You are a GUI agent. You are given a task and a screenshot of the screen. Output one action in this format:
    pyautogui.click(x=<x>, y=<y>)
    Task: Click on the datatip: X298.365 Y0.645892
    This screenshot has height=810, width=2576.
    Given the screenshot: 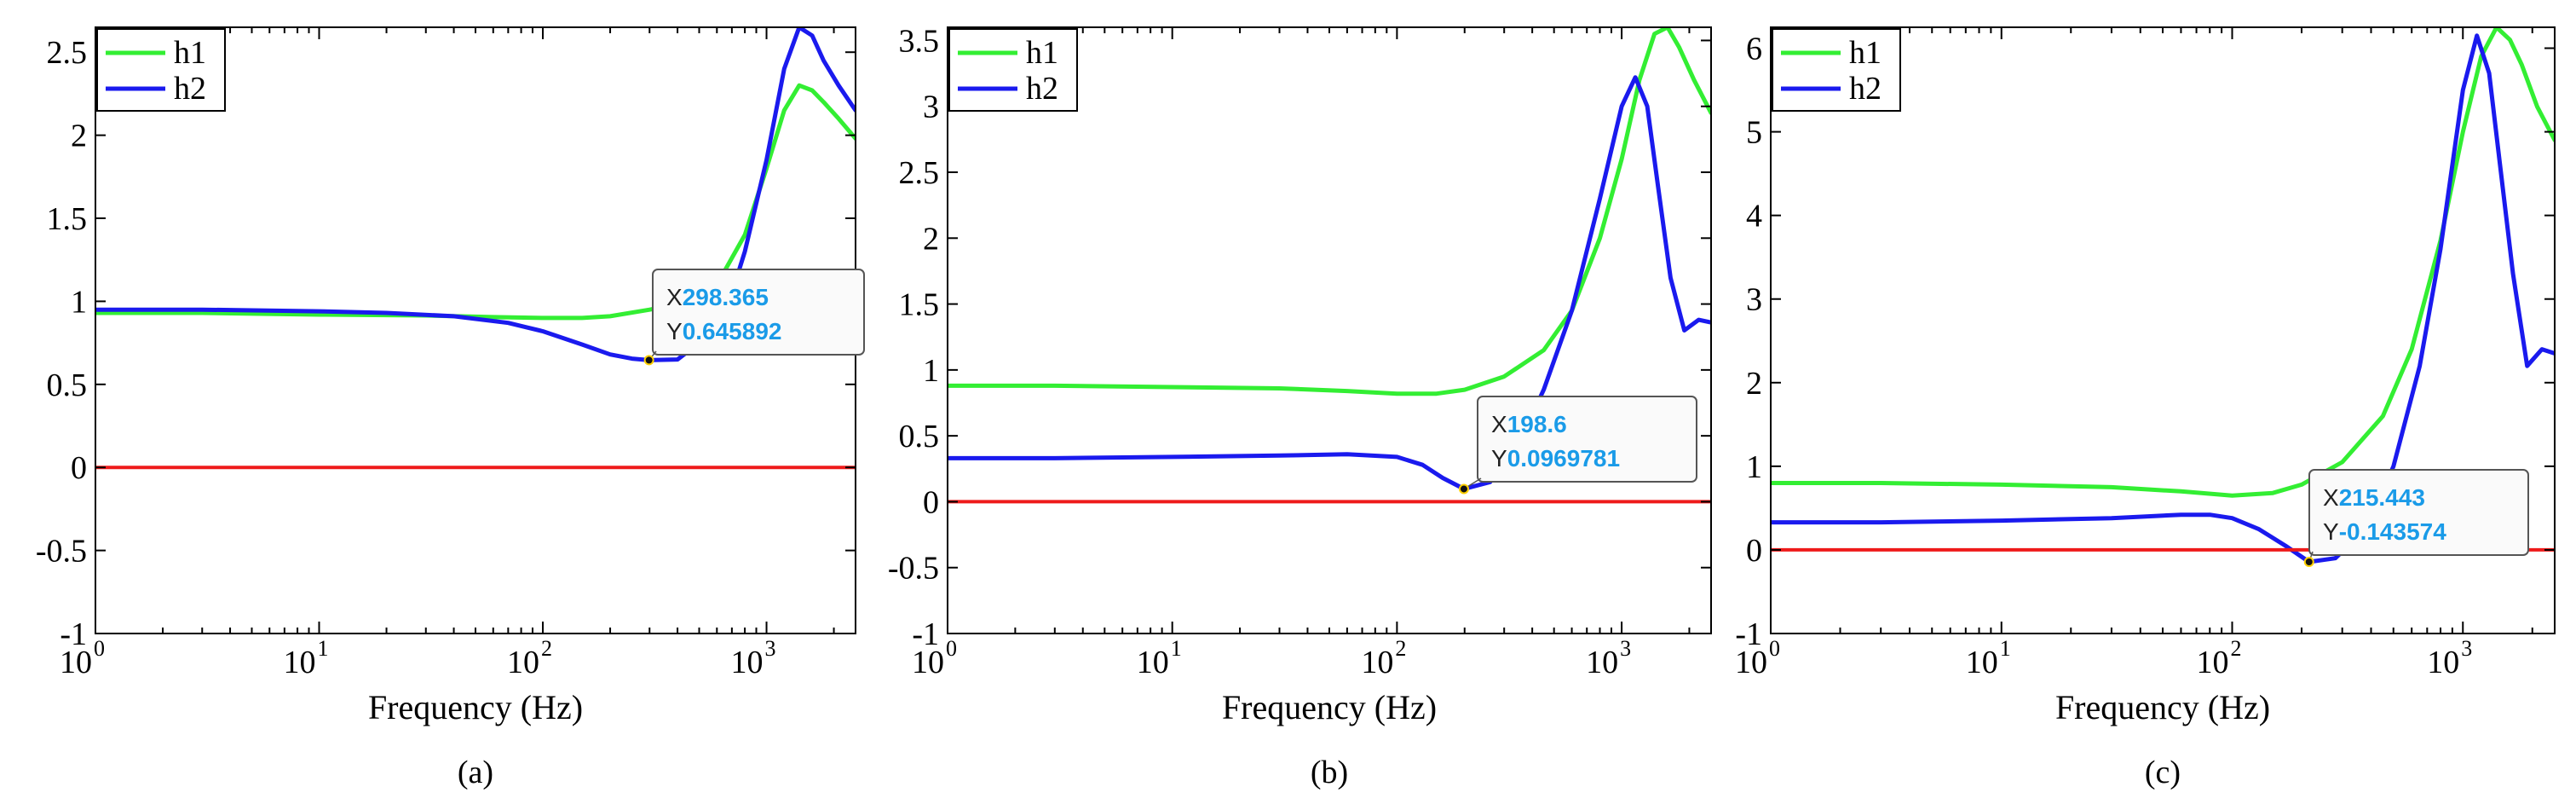 What is the action you would take?
    pyautogui.click(x=754, y=317)
    